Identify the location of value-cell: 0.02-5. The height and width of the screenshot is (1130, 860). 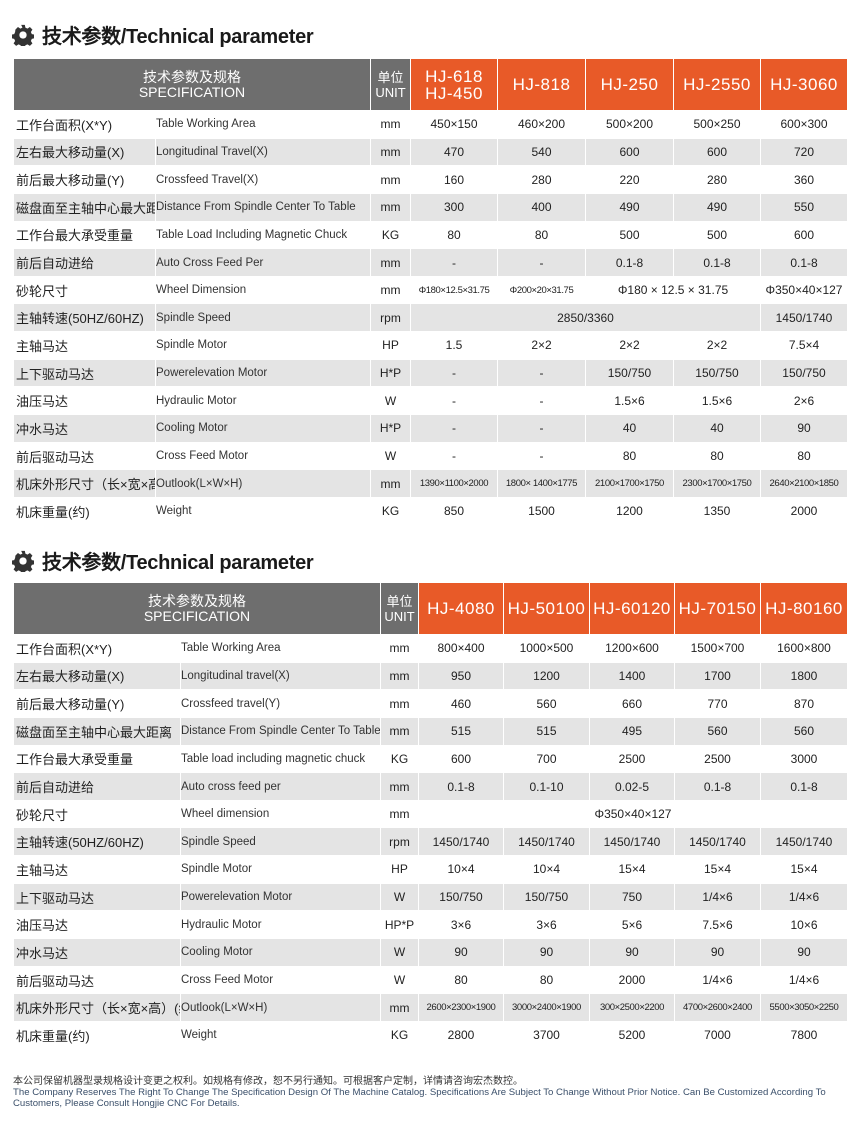
(632, 786).